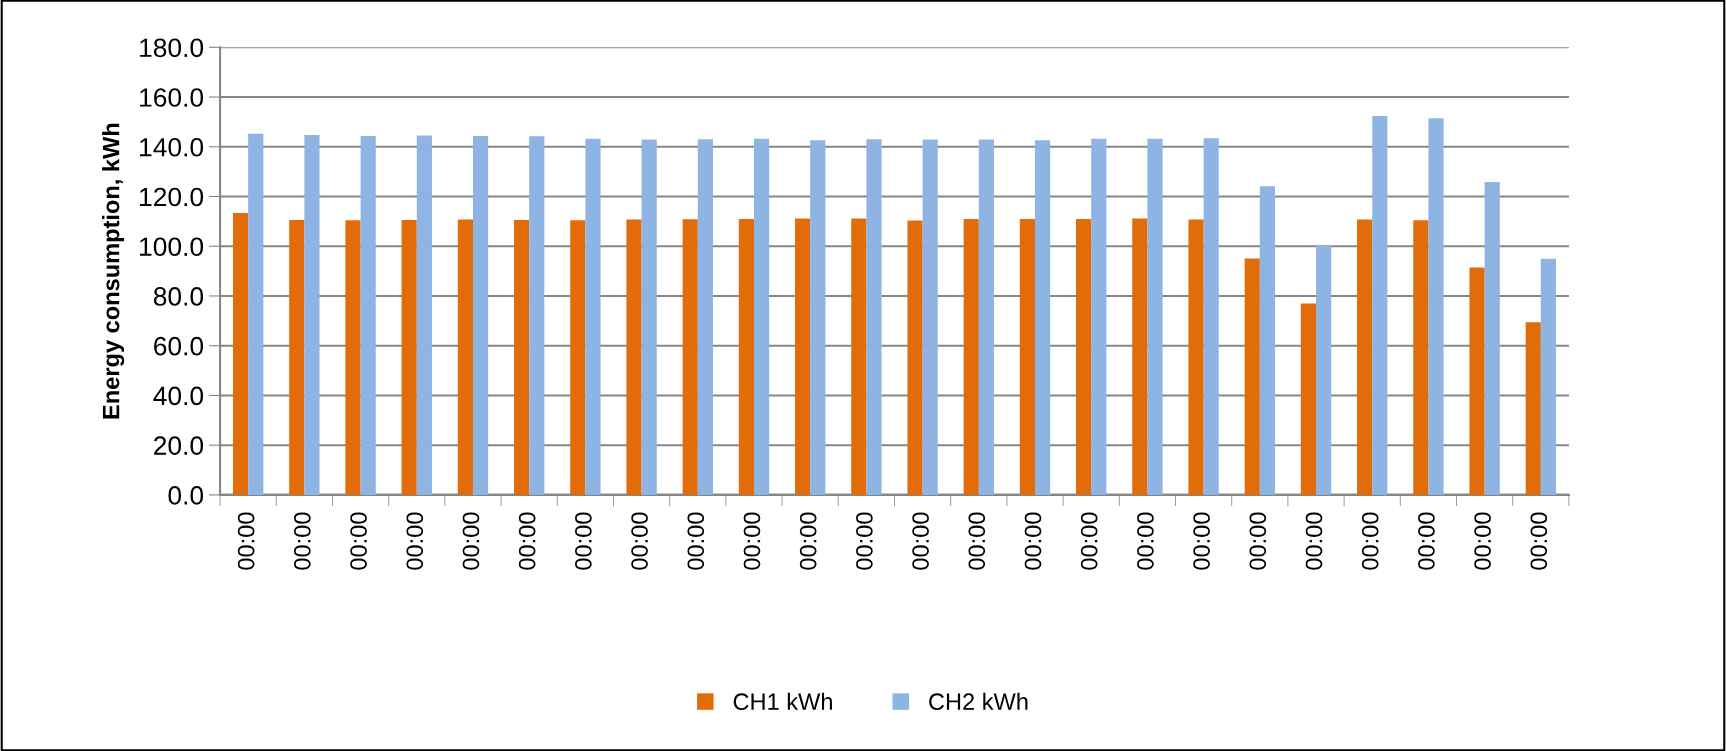  What do you see at coordinates (178, 396) in the screenshot?
I see `y-tick-label: 40.0` at bounding box center [178, 396].